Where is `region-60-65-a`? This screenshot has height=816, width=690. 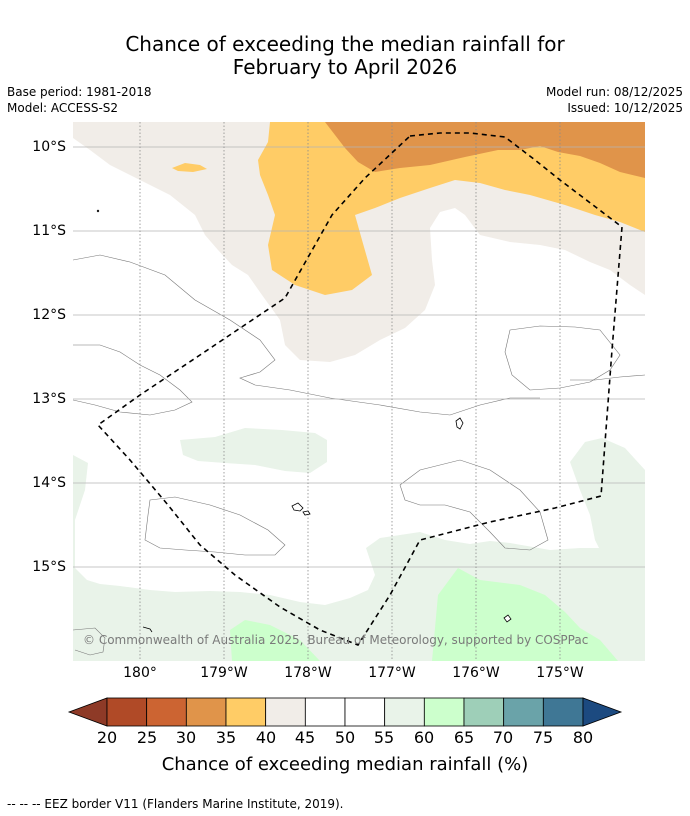 region-60-65-a is located at coordinates (525, 614).